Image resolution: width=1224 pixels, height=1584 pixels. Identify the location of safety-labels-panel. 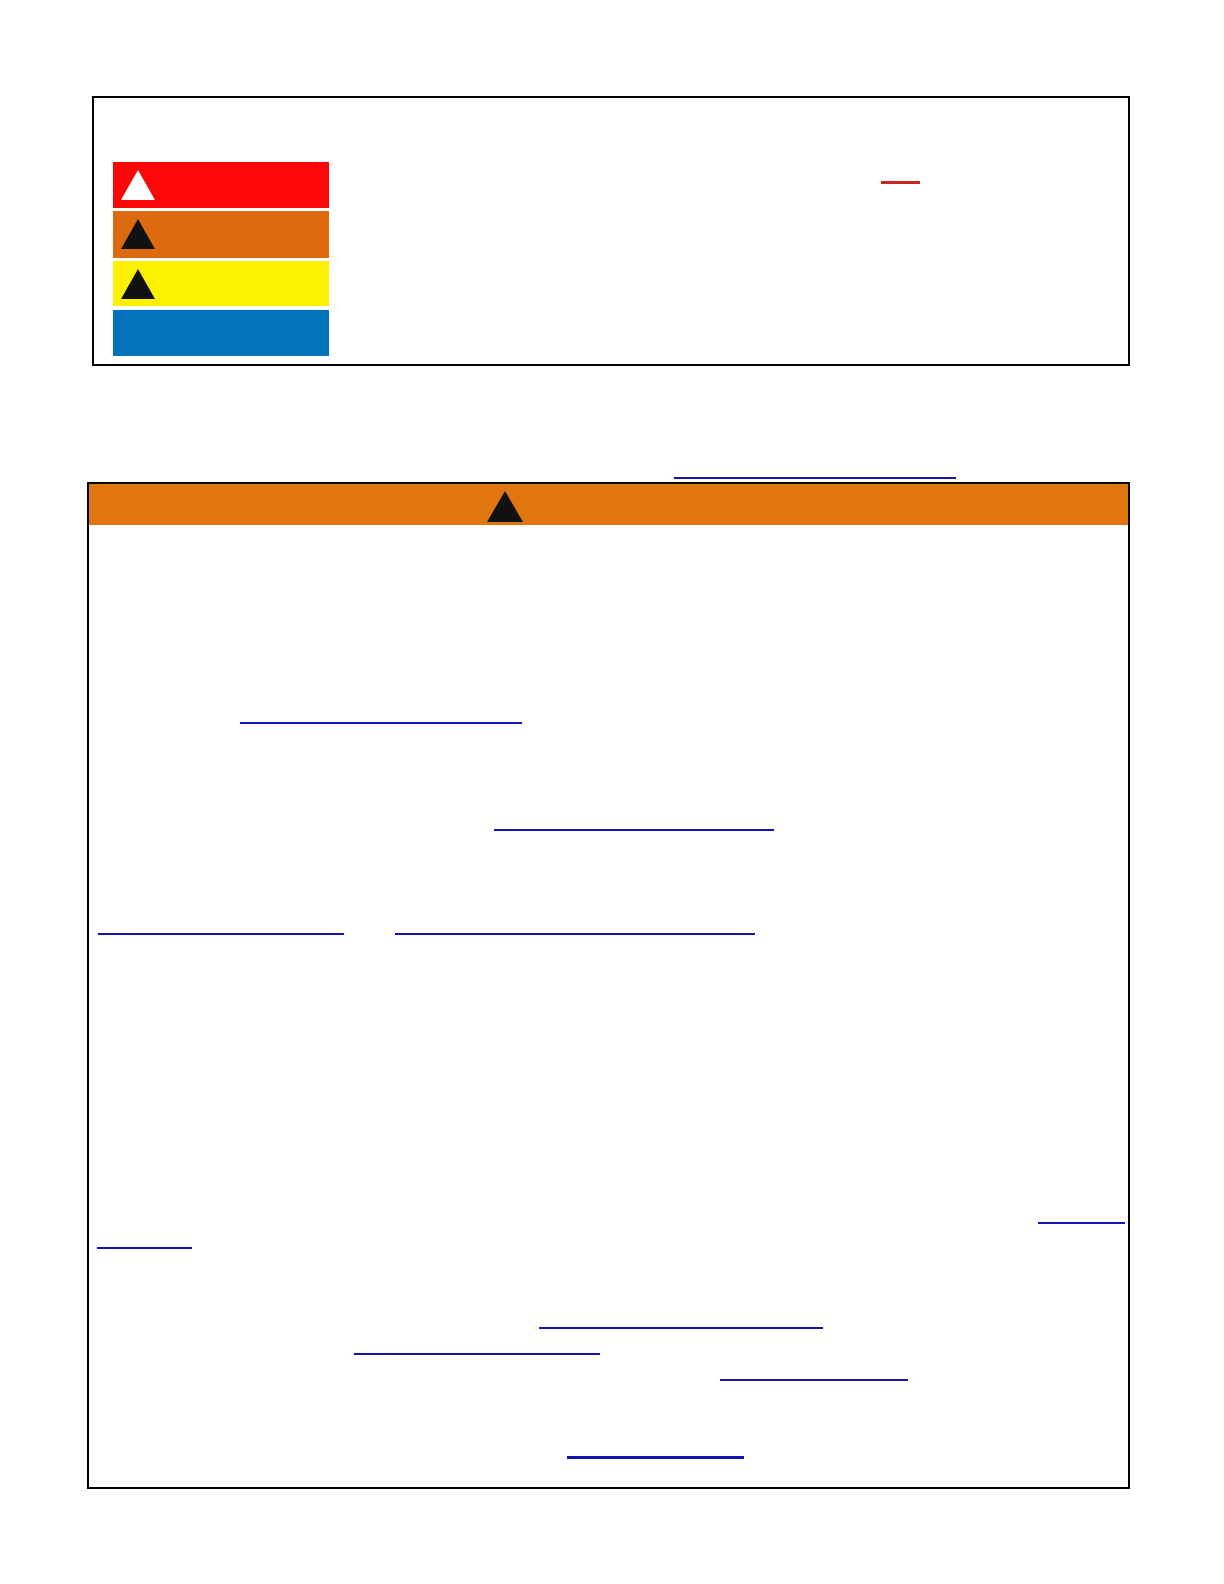
(611, 231).